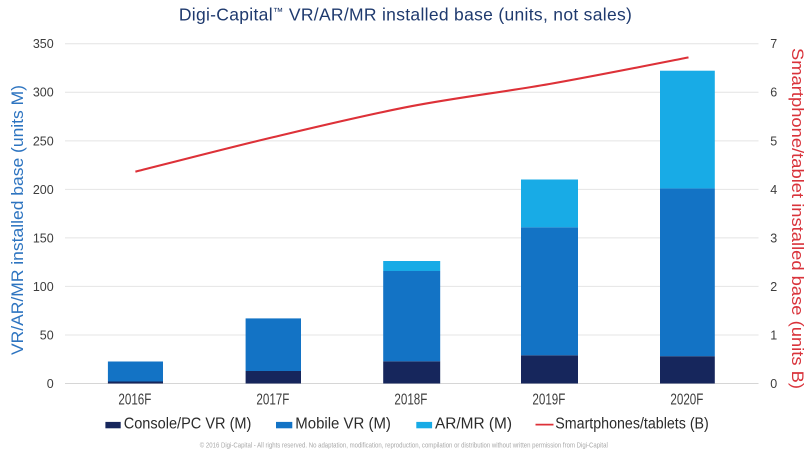 The height and width of the screenshot is (460, 810). I want to click on svg-text: 3, so click(773, 238).